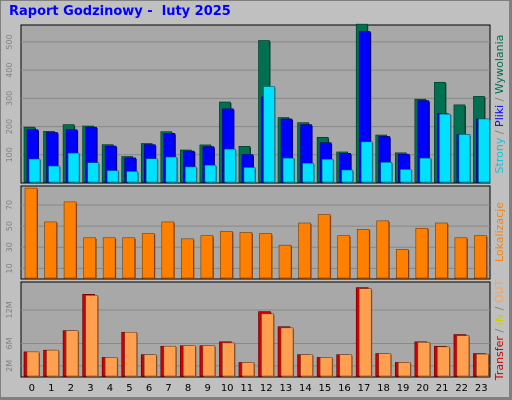 The image size is (512, 400). I want to click on x-tick-label: 15, so click(325, 388).